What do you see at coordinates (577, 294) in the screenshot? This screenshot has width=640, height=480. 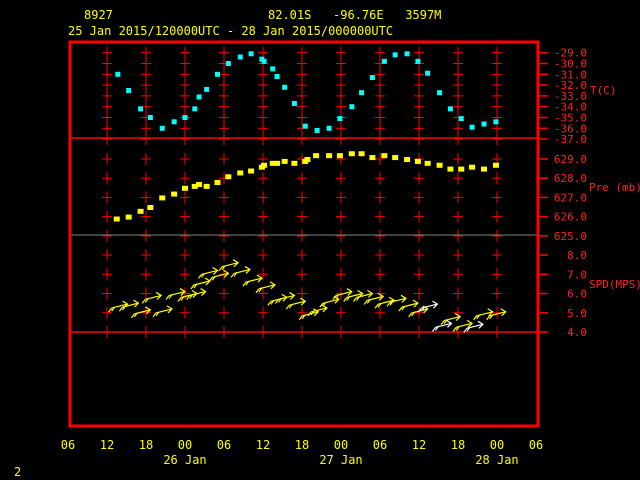 I see `right-axis-tick-label: 6.0` at bounding box center [577, 294].